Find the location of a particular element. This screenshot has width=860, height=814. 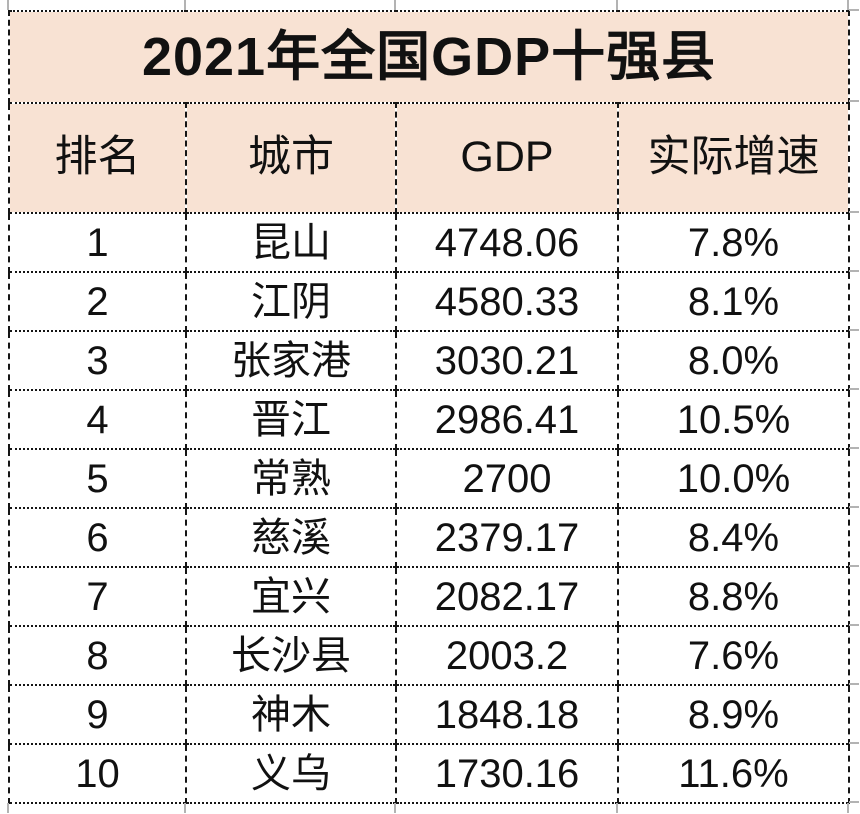

cell-city: 神木 is located at coordinates (291, 714).